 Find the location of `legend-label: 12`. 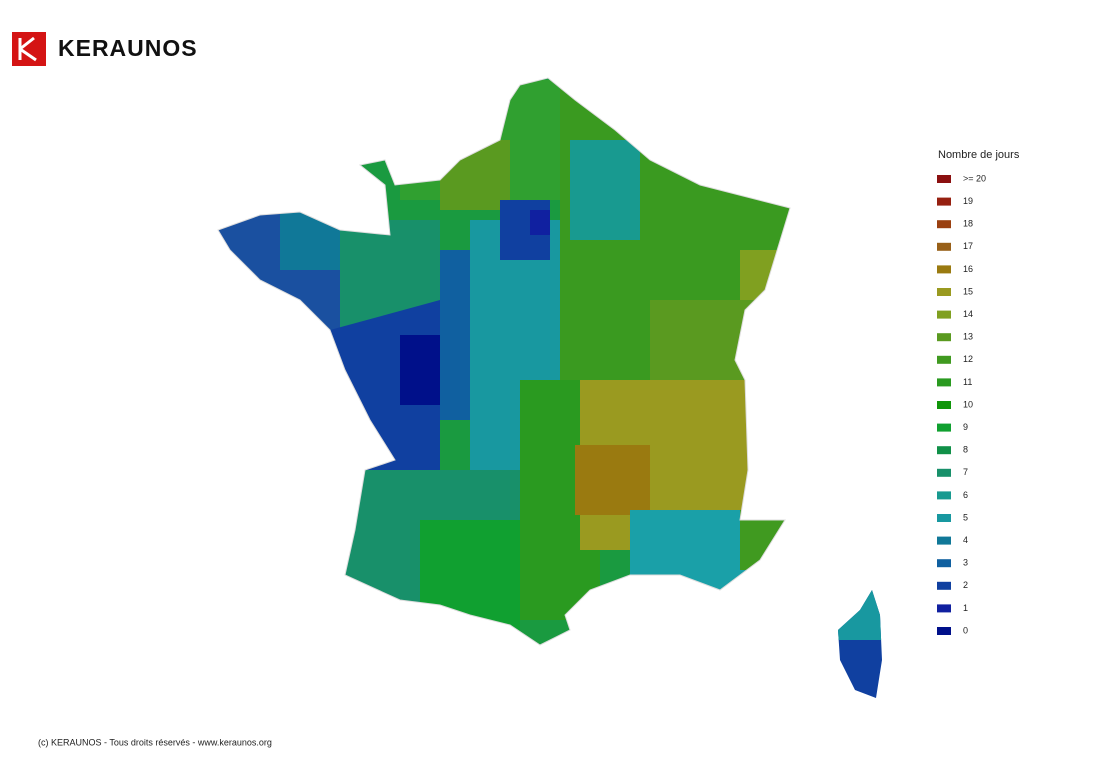

legend-label: 12 is located at coordinates (968, 359).